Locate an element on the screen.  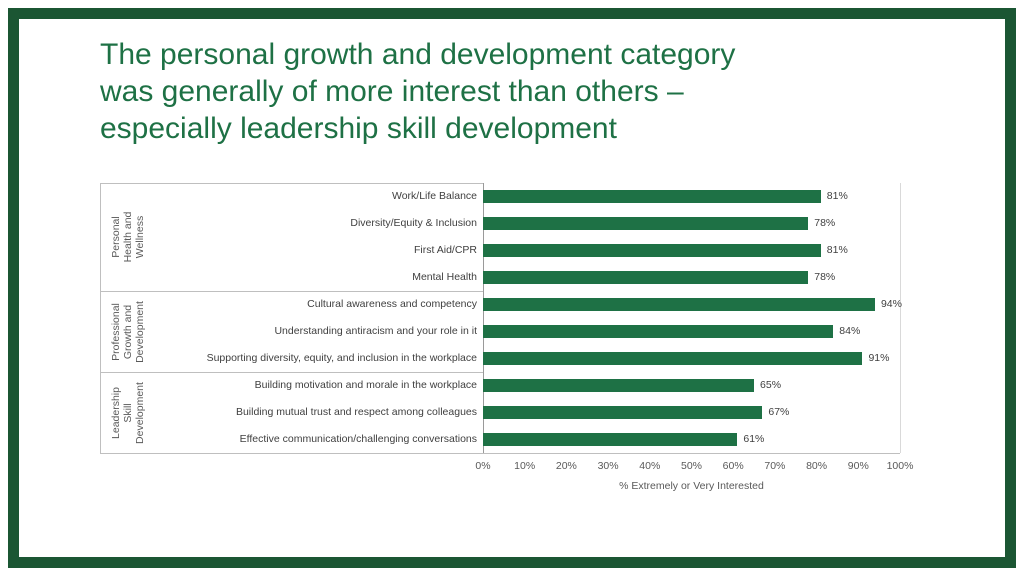
value-label: 61% is located at coordinates (754, 439).